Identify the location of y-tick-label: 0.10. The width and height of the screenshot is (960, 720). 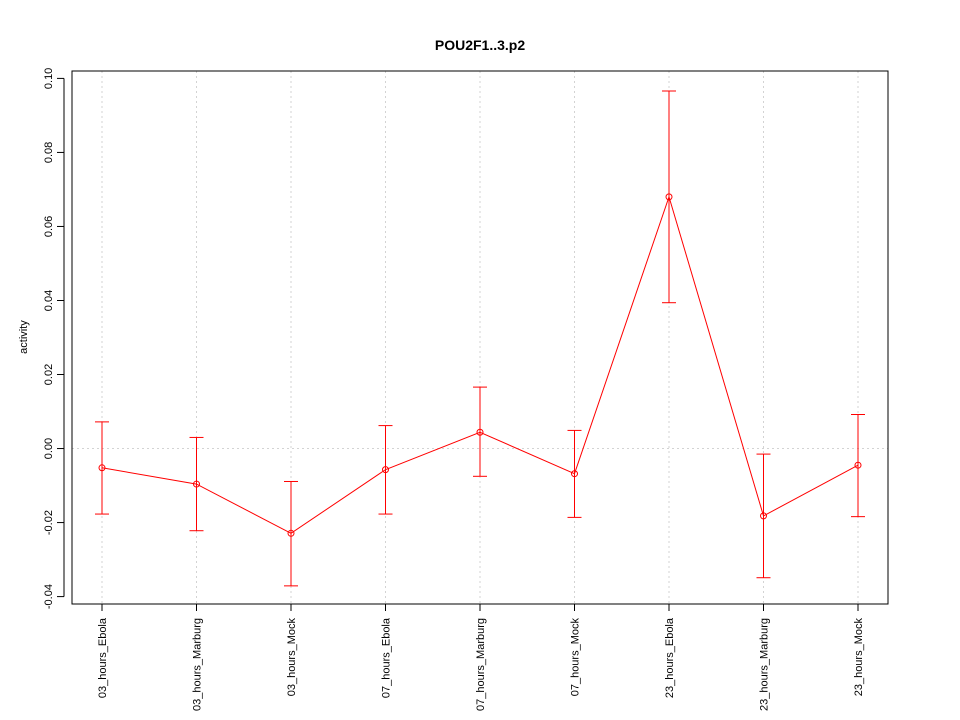
(49, 78).